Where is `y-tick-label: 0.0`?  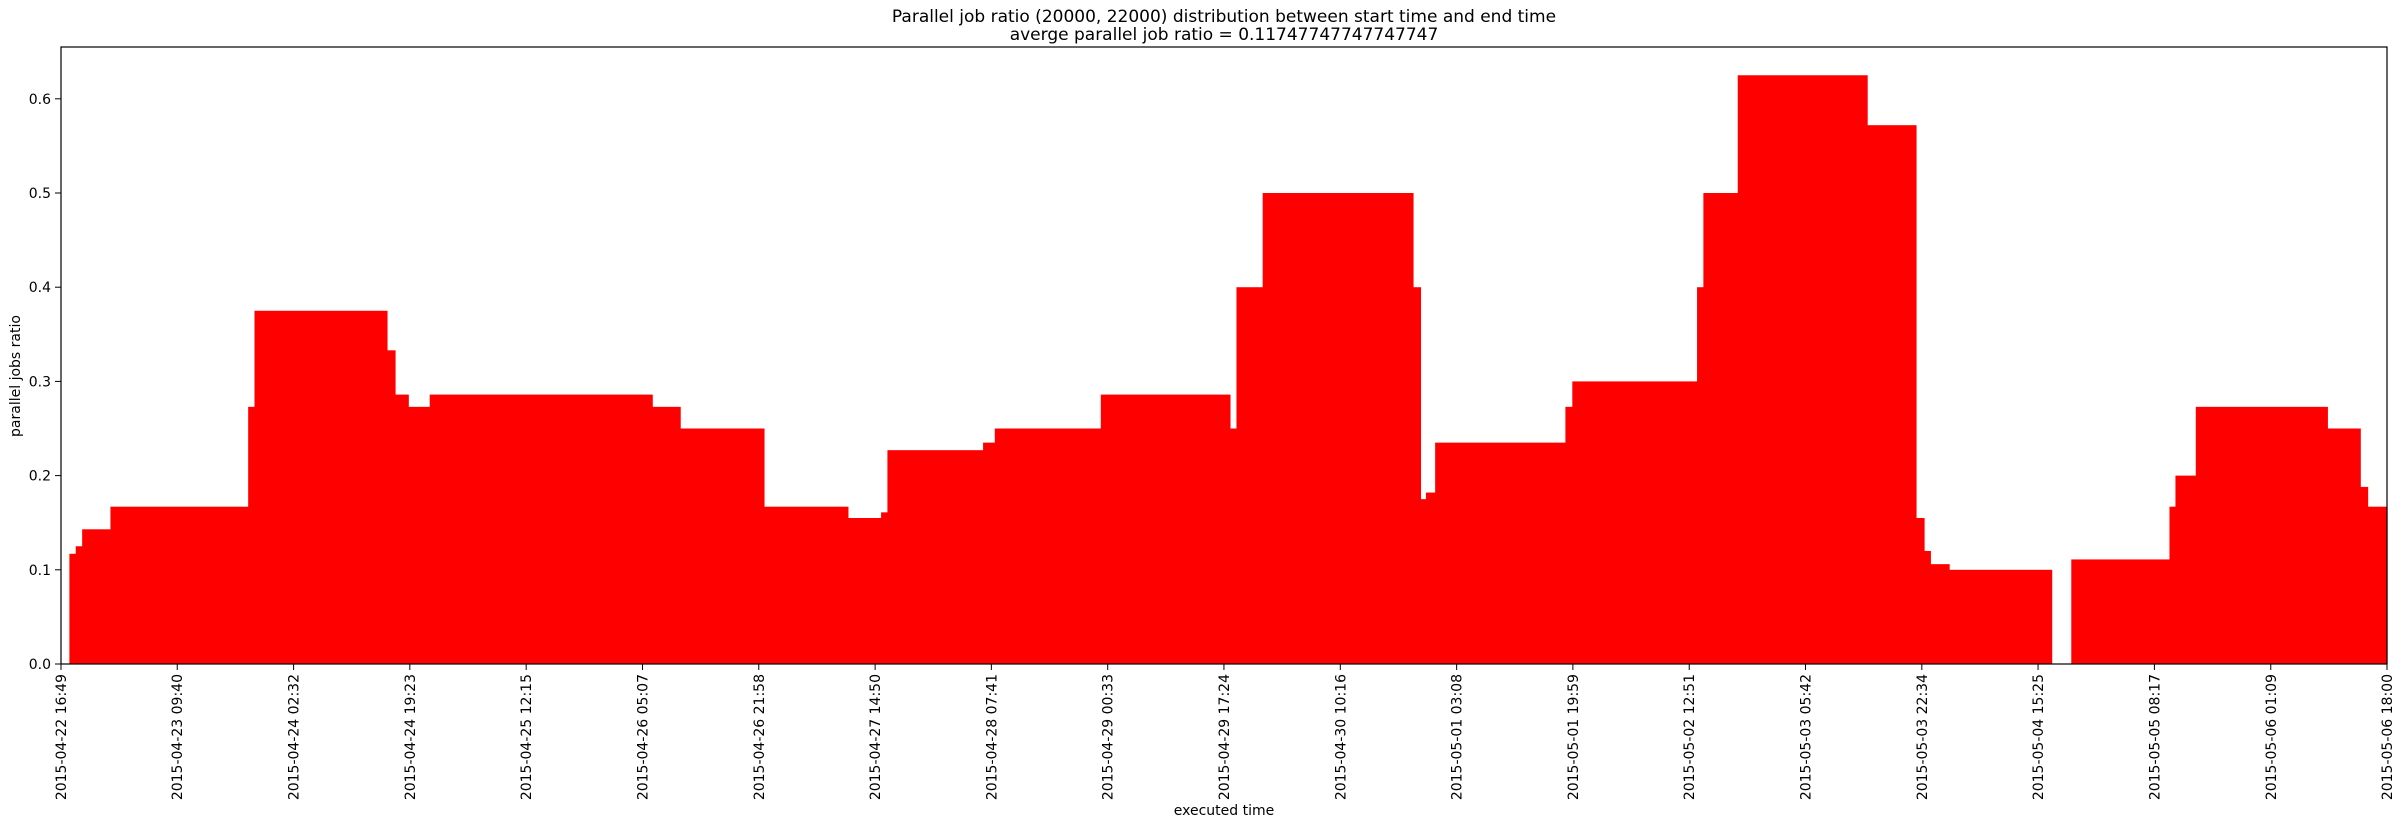 y-tick-label: 0.0 is located at coordinates (40, 665).